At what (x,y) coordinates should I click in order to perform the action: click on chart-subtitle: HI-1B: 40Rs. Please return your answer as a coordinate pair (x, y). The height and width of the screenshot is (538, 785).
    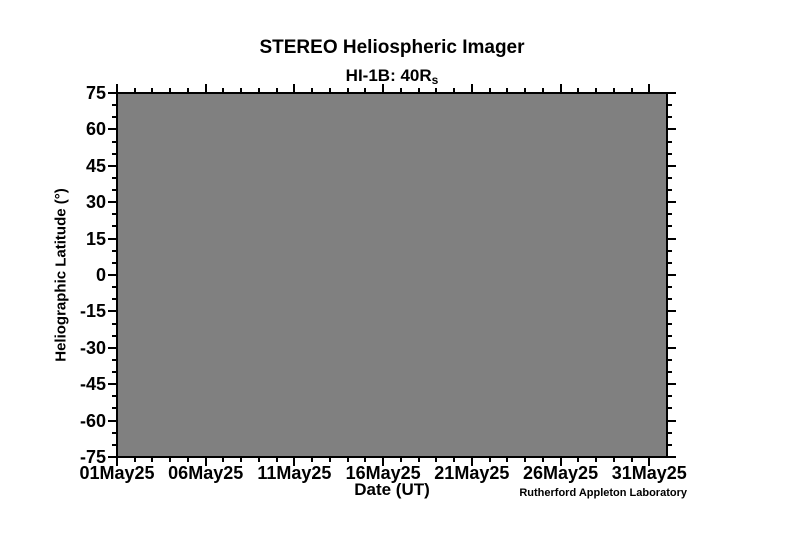
    Looking at the image, I should click on (392, 76).